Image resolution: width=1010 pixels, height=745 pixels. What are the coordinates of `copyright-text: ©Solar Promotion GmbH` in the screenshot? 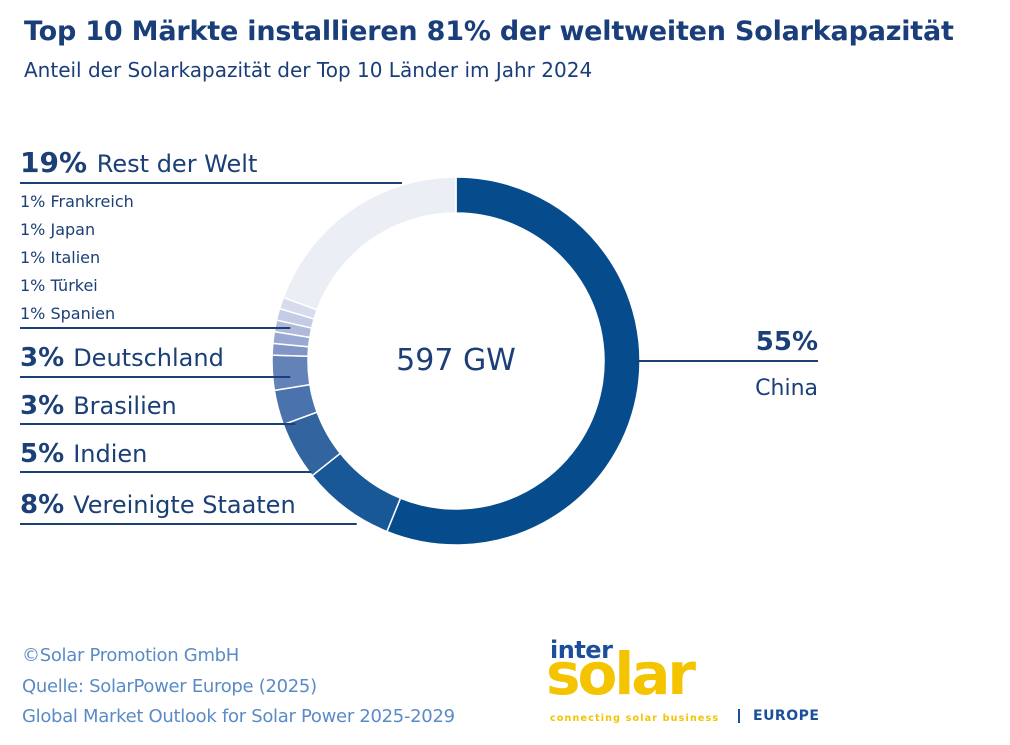 It's located at (131, 655).